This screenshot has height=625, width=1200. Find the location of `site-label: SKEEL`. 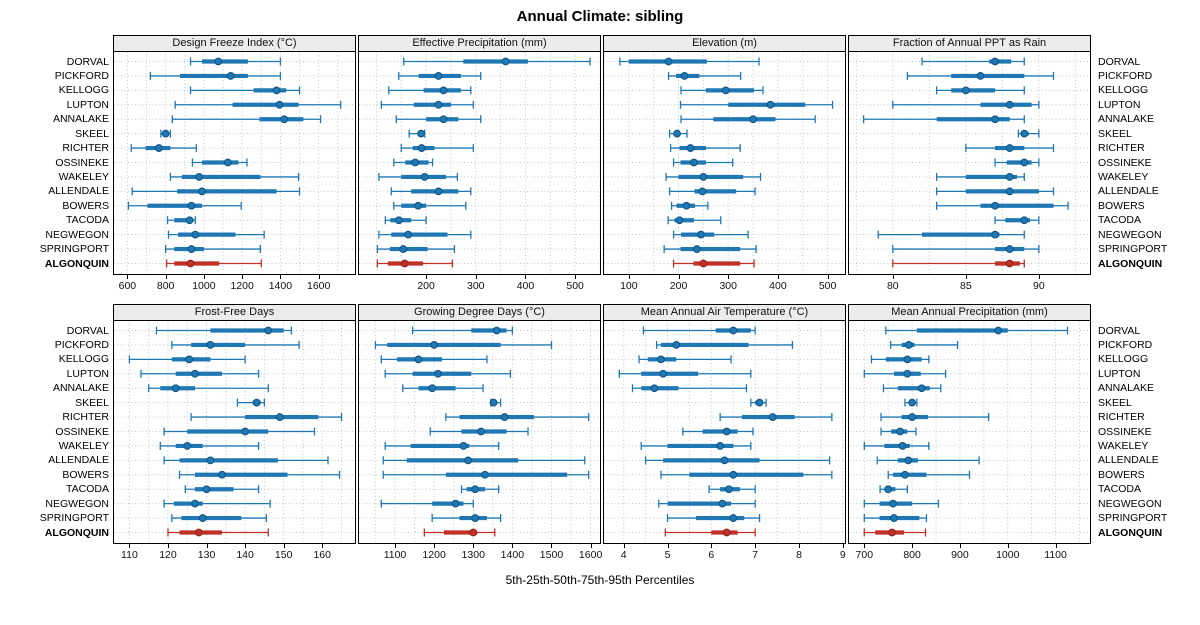

site-label: SKEEL is located at coordinates (1115, 133).